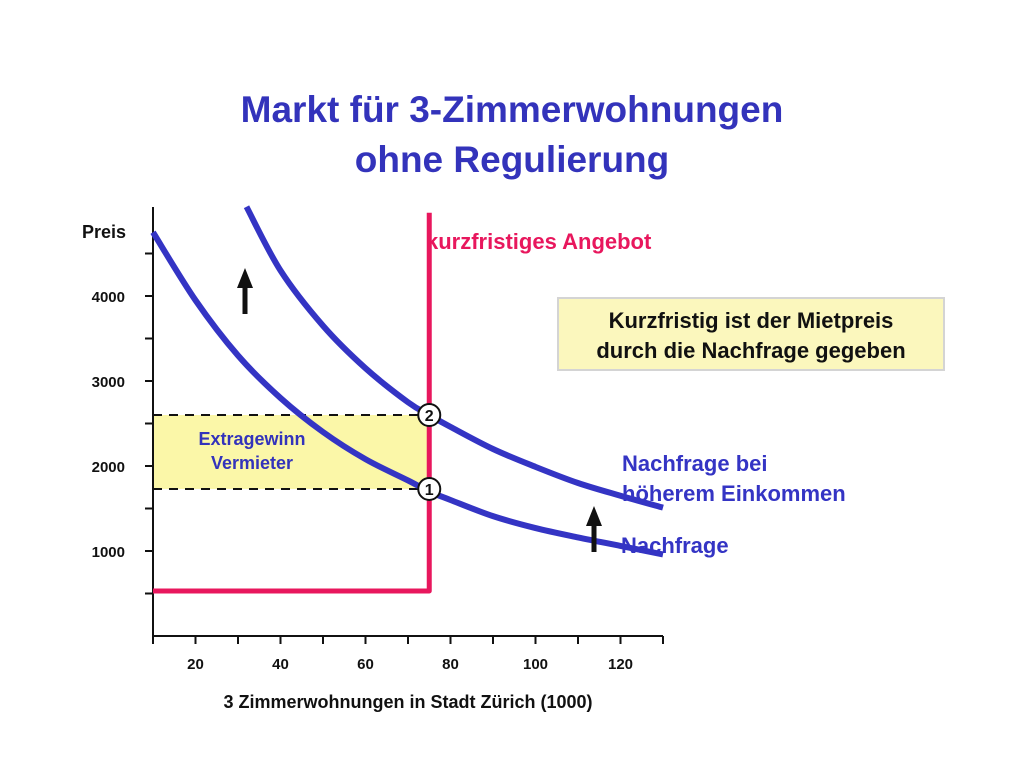  Describe the element at coordinates (620, 664) in the screenshot. I see `x-tick-label: 120` at that location.